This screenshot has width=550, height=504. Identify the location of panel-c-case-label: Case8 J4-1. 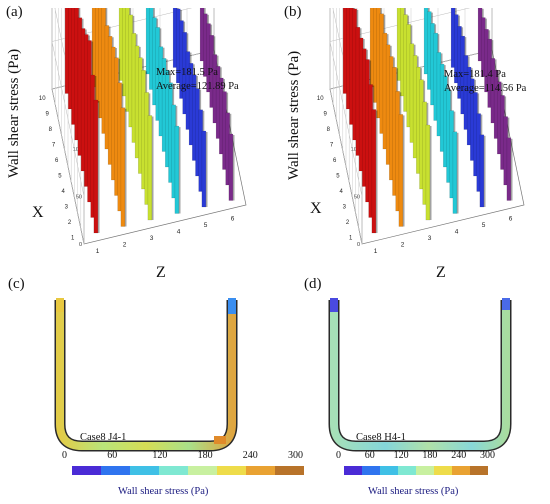
(103, 437).